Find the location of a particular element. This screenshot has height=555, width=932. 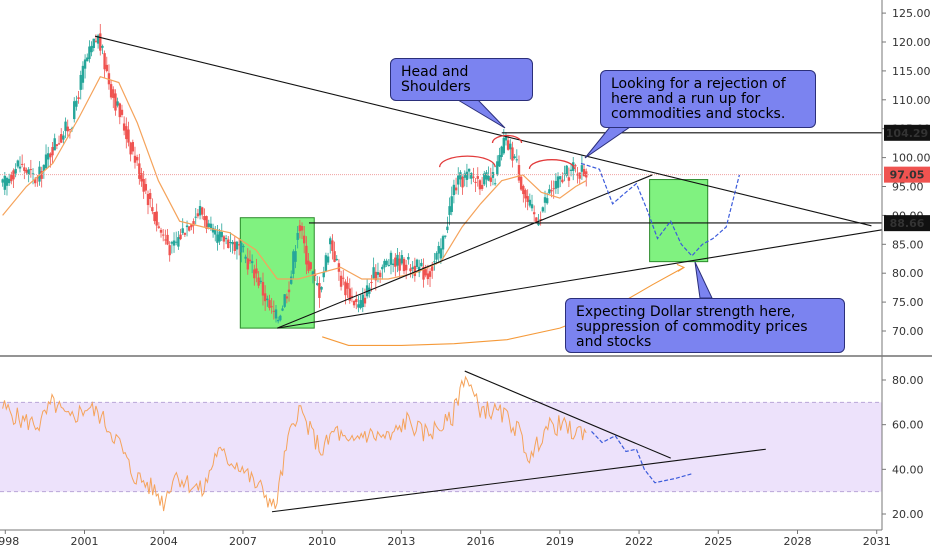

price-label: 97.05 is located at coordinates (907, 175).